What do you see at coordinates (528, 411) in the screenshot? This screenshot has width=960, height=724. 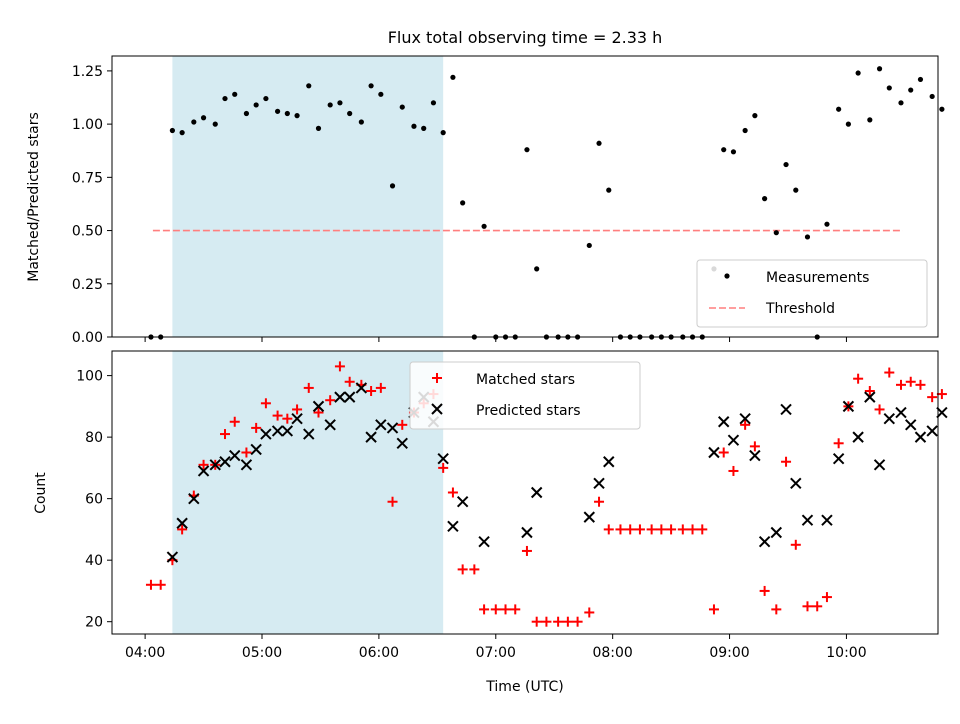 I see `legend-label-predicted-stars: Predicted stars` at bounding box center [528, 411].